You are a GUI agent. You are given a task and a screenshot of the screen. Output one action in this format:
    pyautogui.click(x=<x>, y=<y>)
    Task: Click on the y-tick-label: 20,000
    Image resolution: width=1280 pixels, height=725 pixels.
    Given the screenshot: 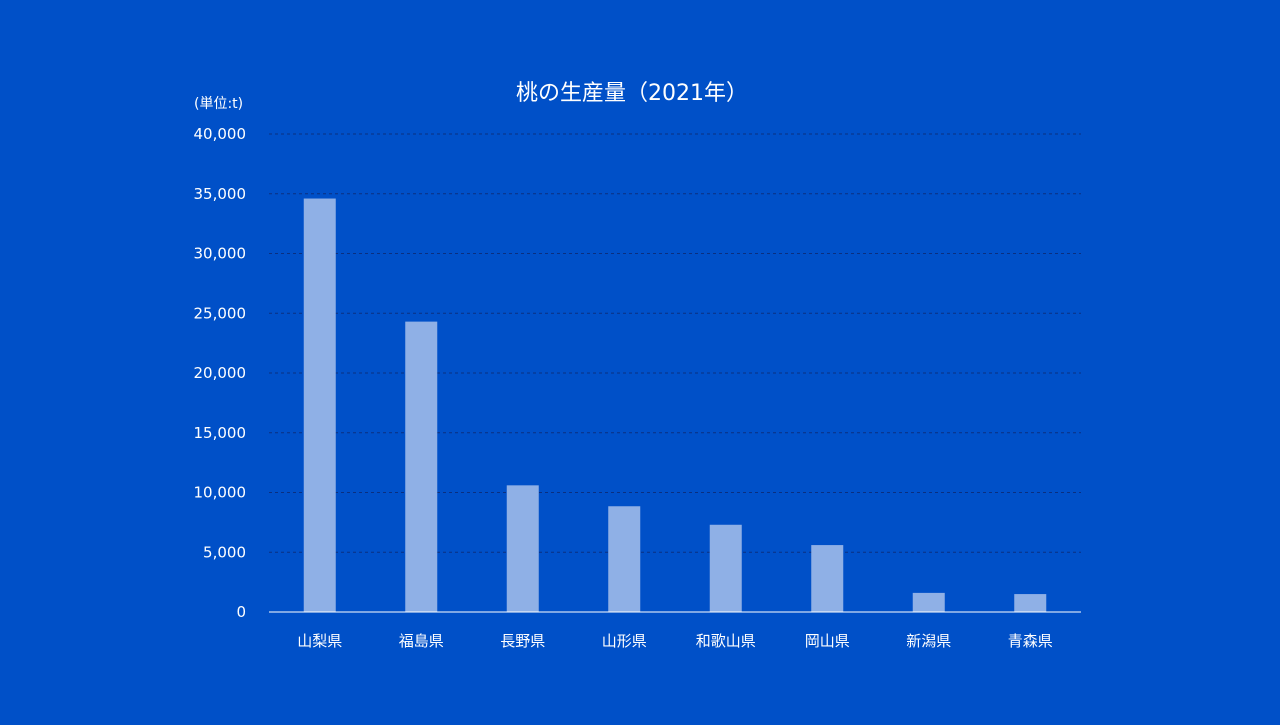 What is the action you would take?
    pyautogui.click(x=220, y=373)
    